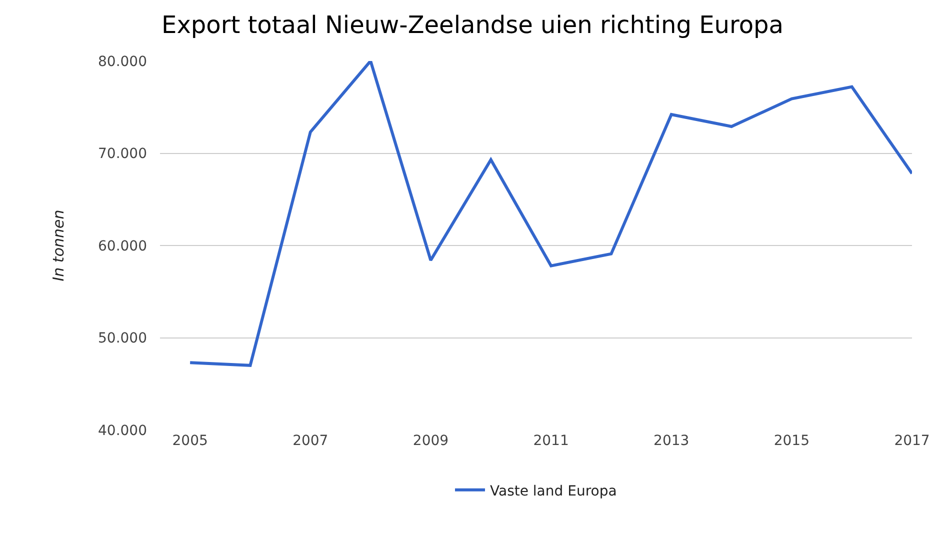 This screenshot has height=537, width=945. I want to click on x-tick-label: 2005, so click(190, 441).